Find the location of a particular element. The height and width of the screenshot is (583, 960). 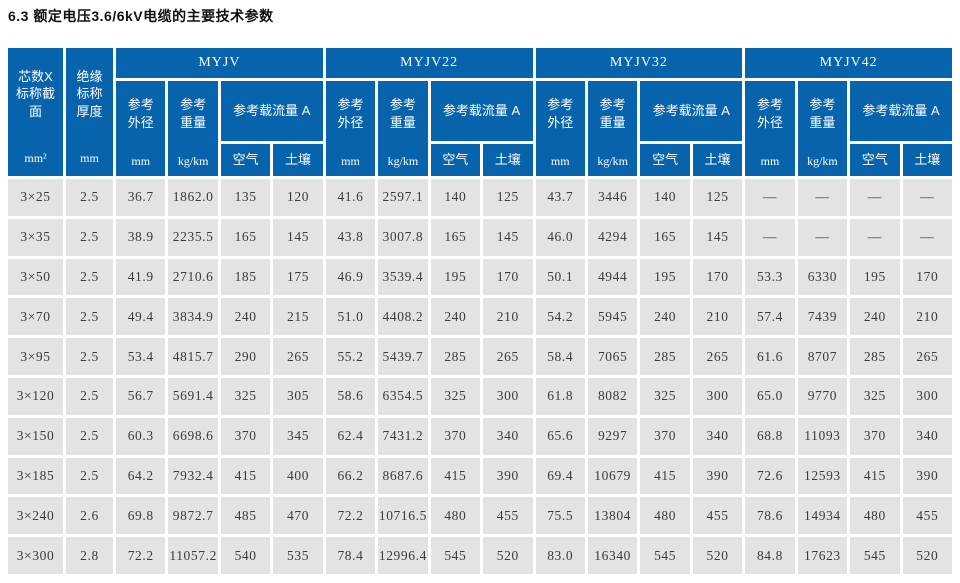

table-cell: 390 is located at coordinates (717, 476).